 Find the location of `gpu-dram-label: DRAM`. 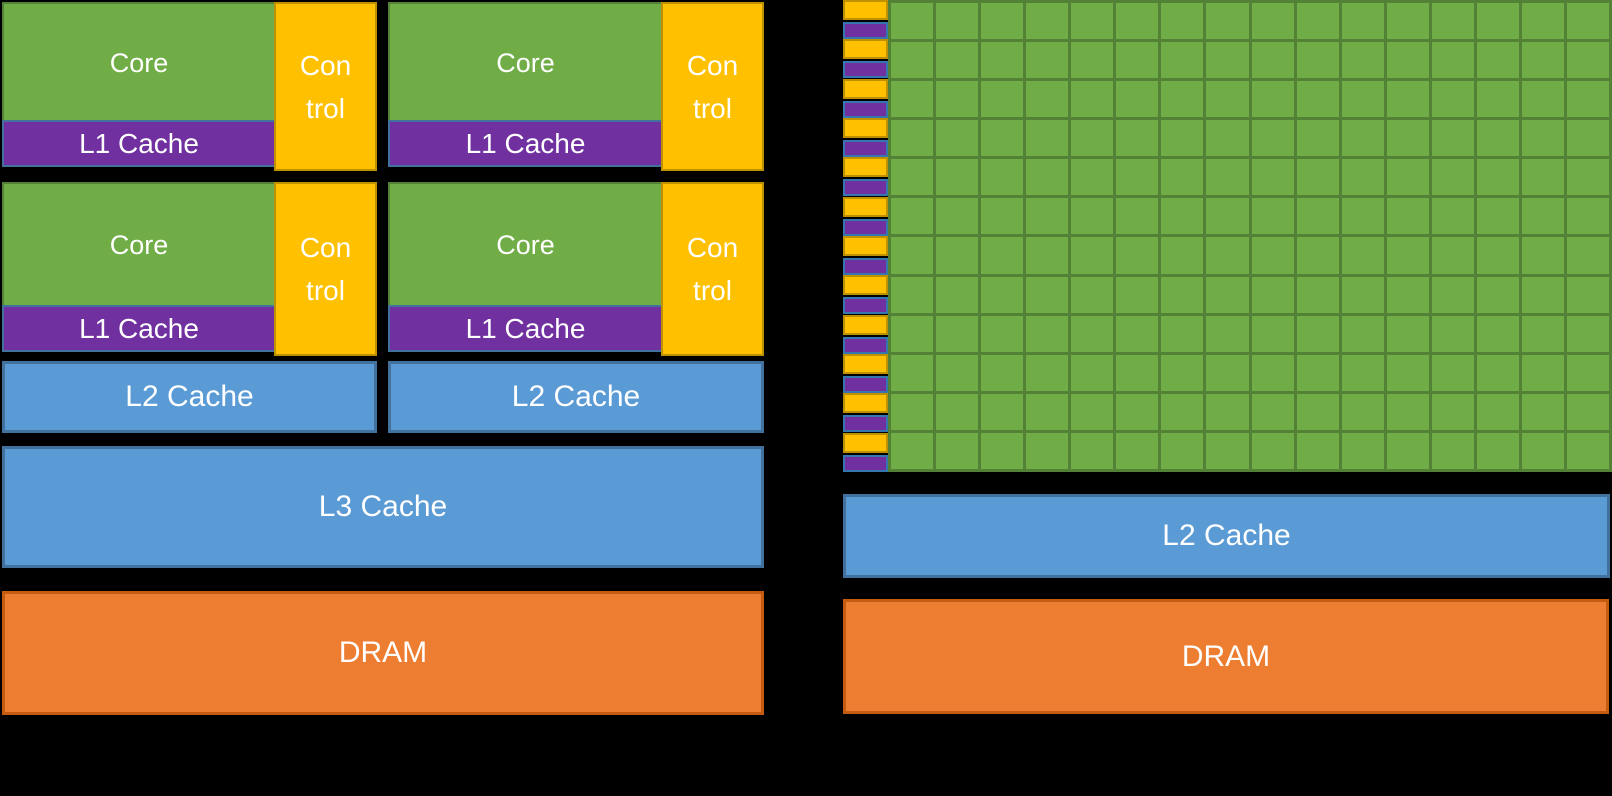

gpu-dram-label: DRAM is located at coordinates (1226, 656).